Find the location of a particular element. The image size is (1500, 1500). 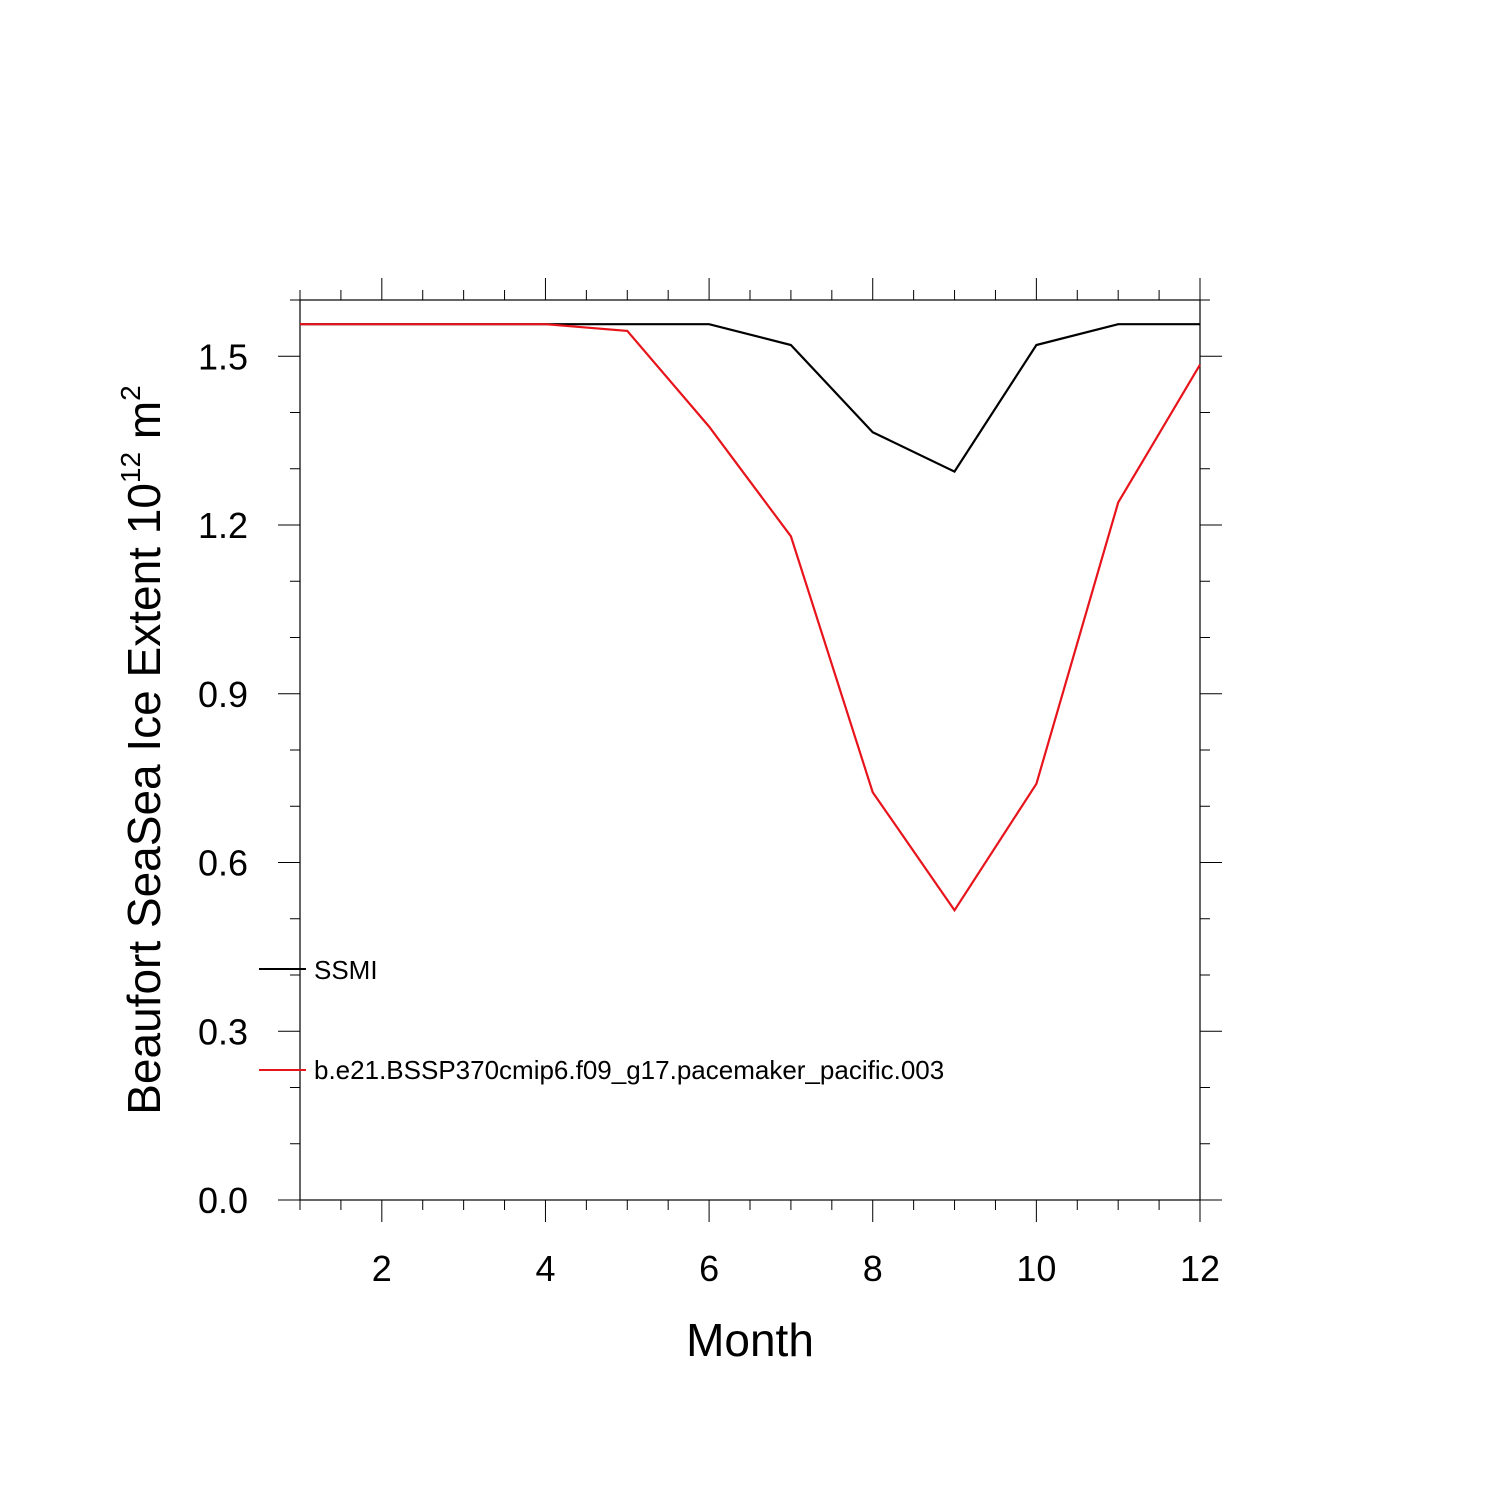

x-tick-label: 8 is located at coordinates (873, 1268).